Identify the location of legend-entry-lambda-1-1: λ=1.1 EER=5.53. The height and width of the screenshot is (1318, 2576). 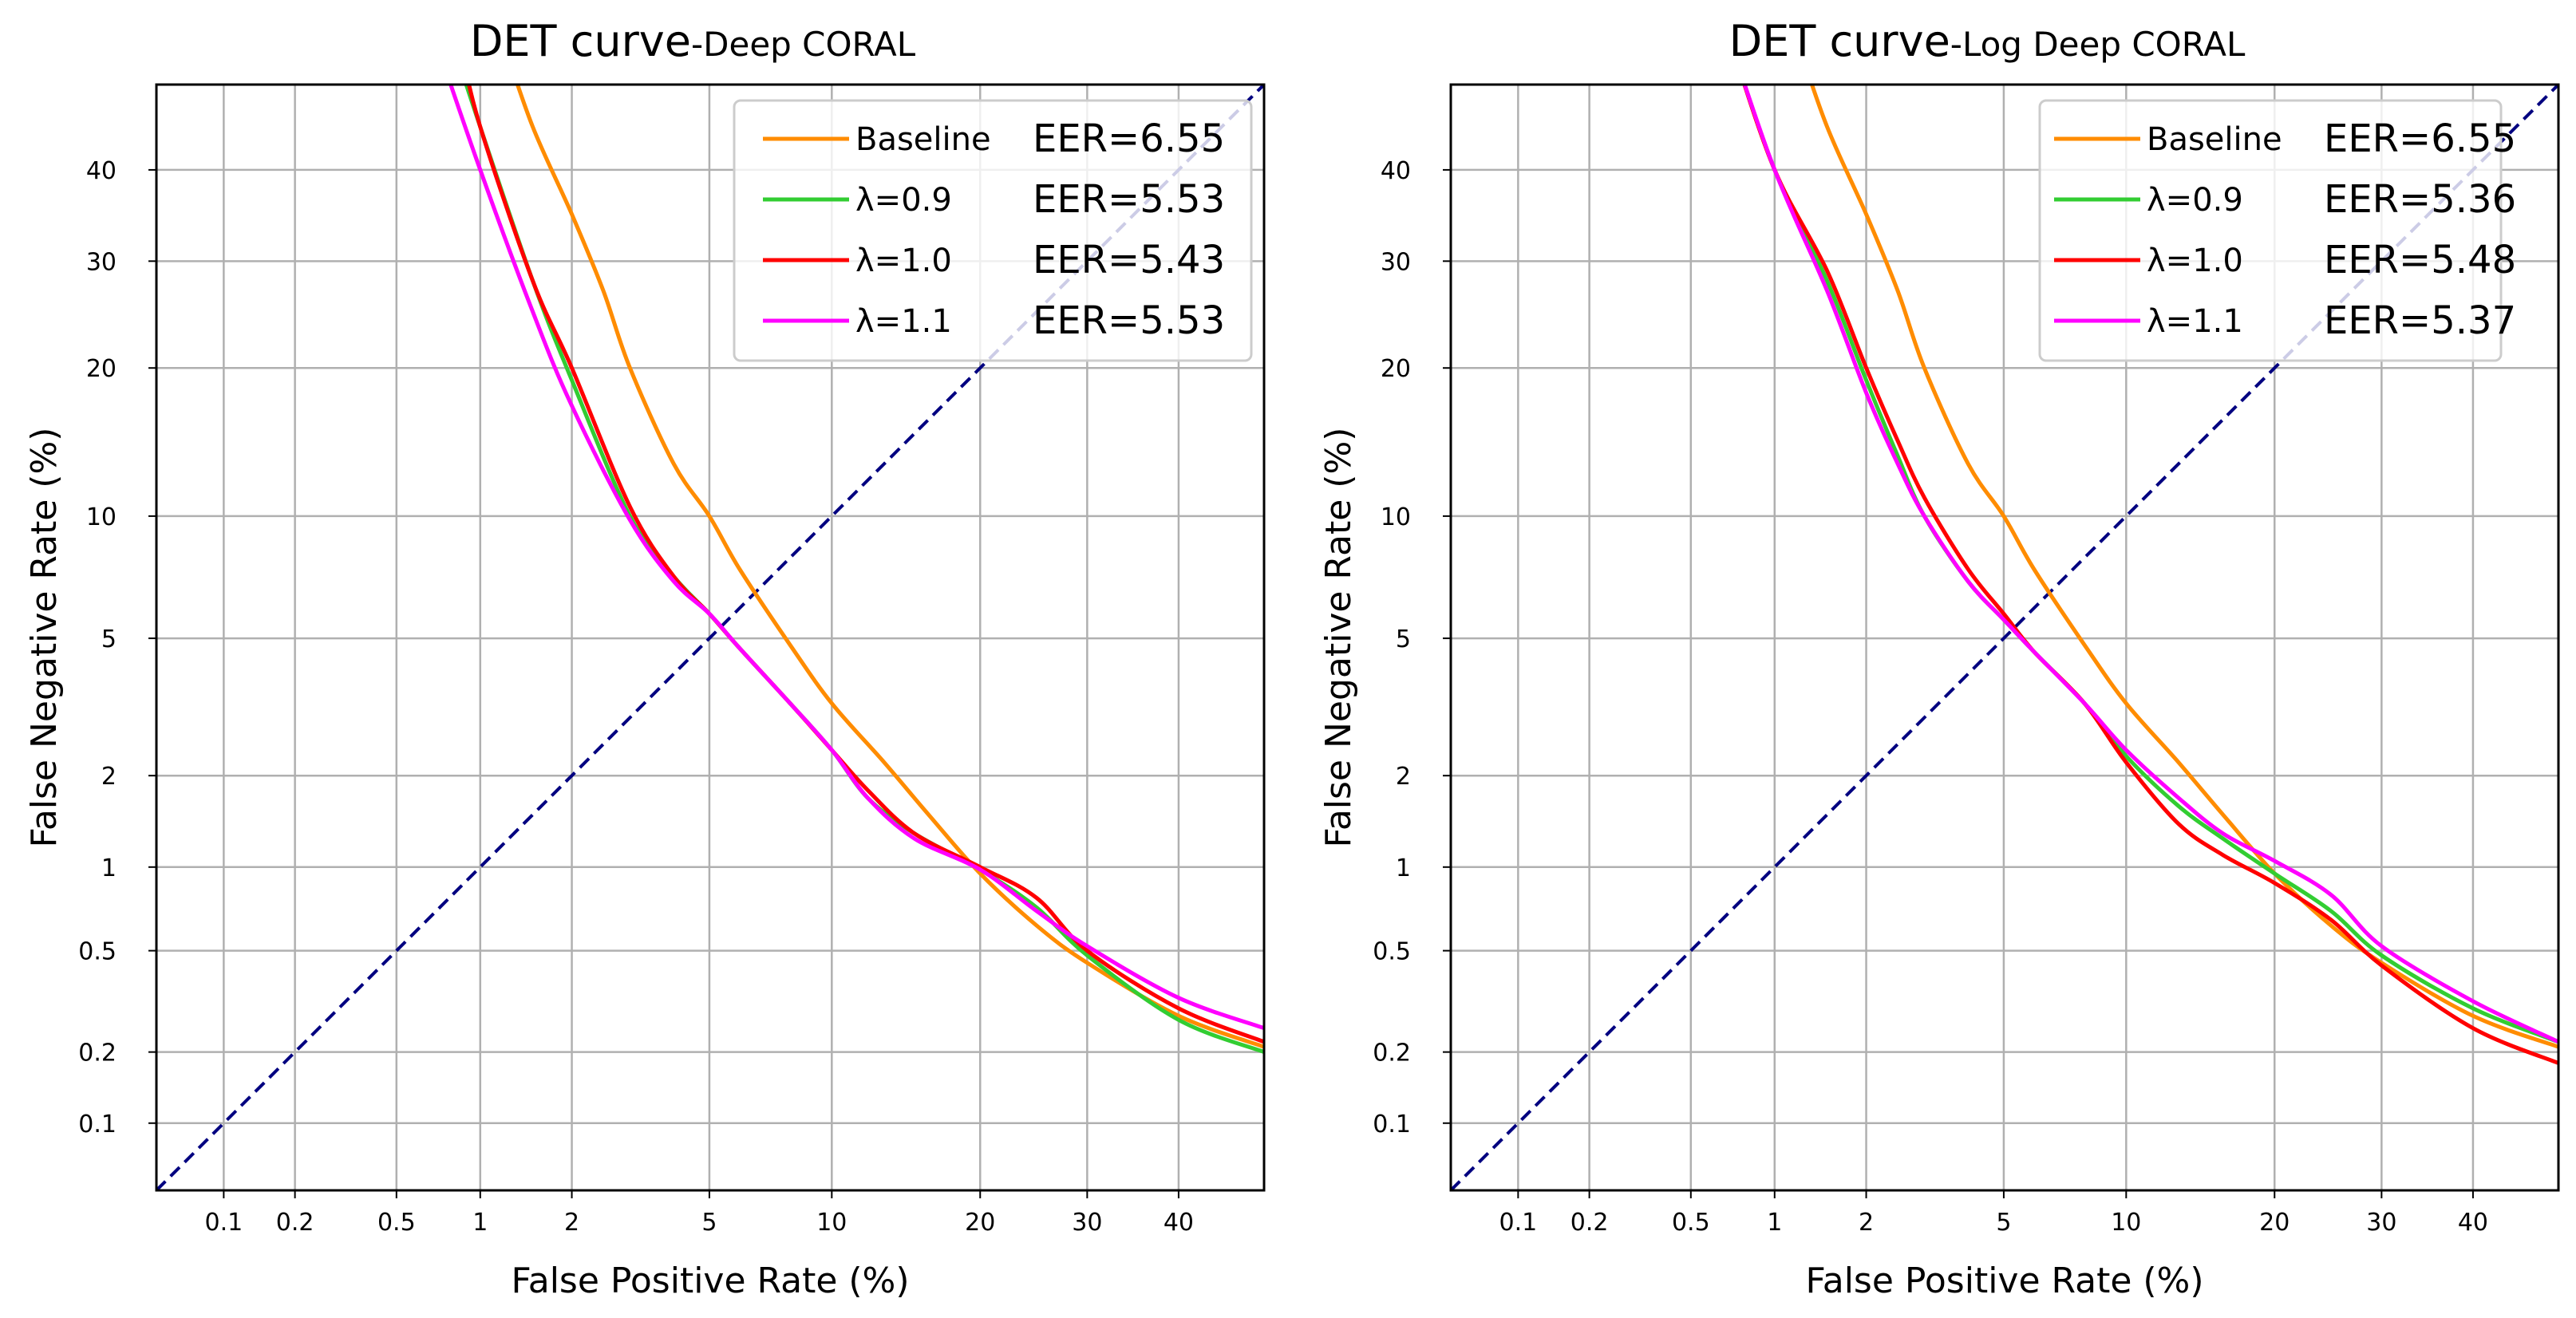
(994, 320).